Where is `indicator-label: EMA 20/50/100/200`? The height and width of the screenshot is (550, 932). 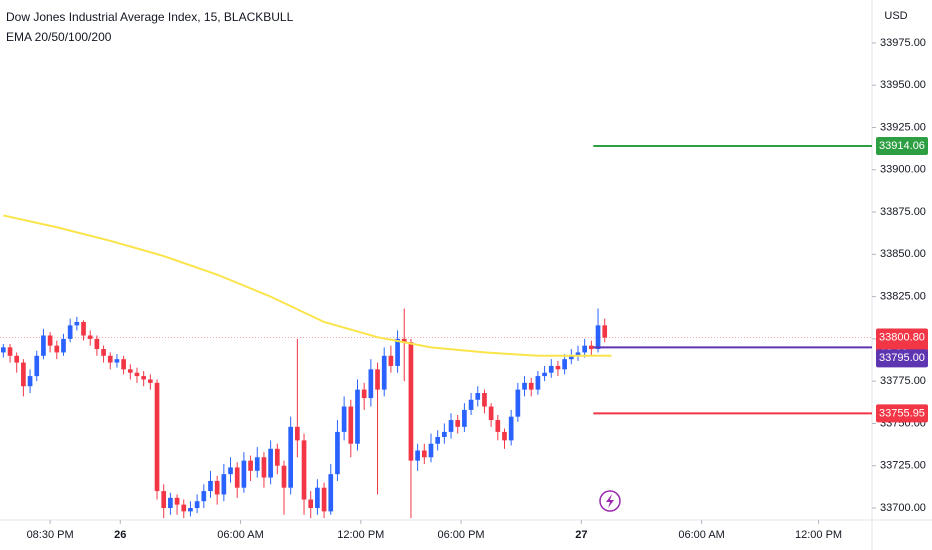
indicator-label: EMA 20/50/100/200 is located at coordinates (59, 37).